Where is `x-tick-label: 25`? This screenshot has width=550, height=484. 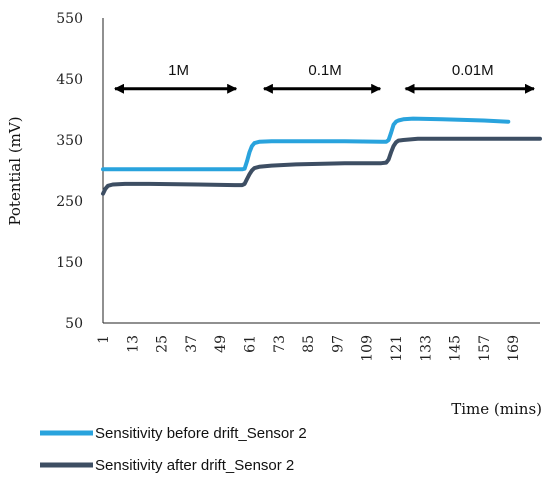
x-tick-label: 25 is located at coordinates (163, 344).